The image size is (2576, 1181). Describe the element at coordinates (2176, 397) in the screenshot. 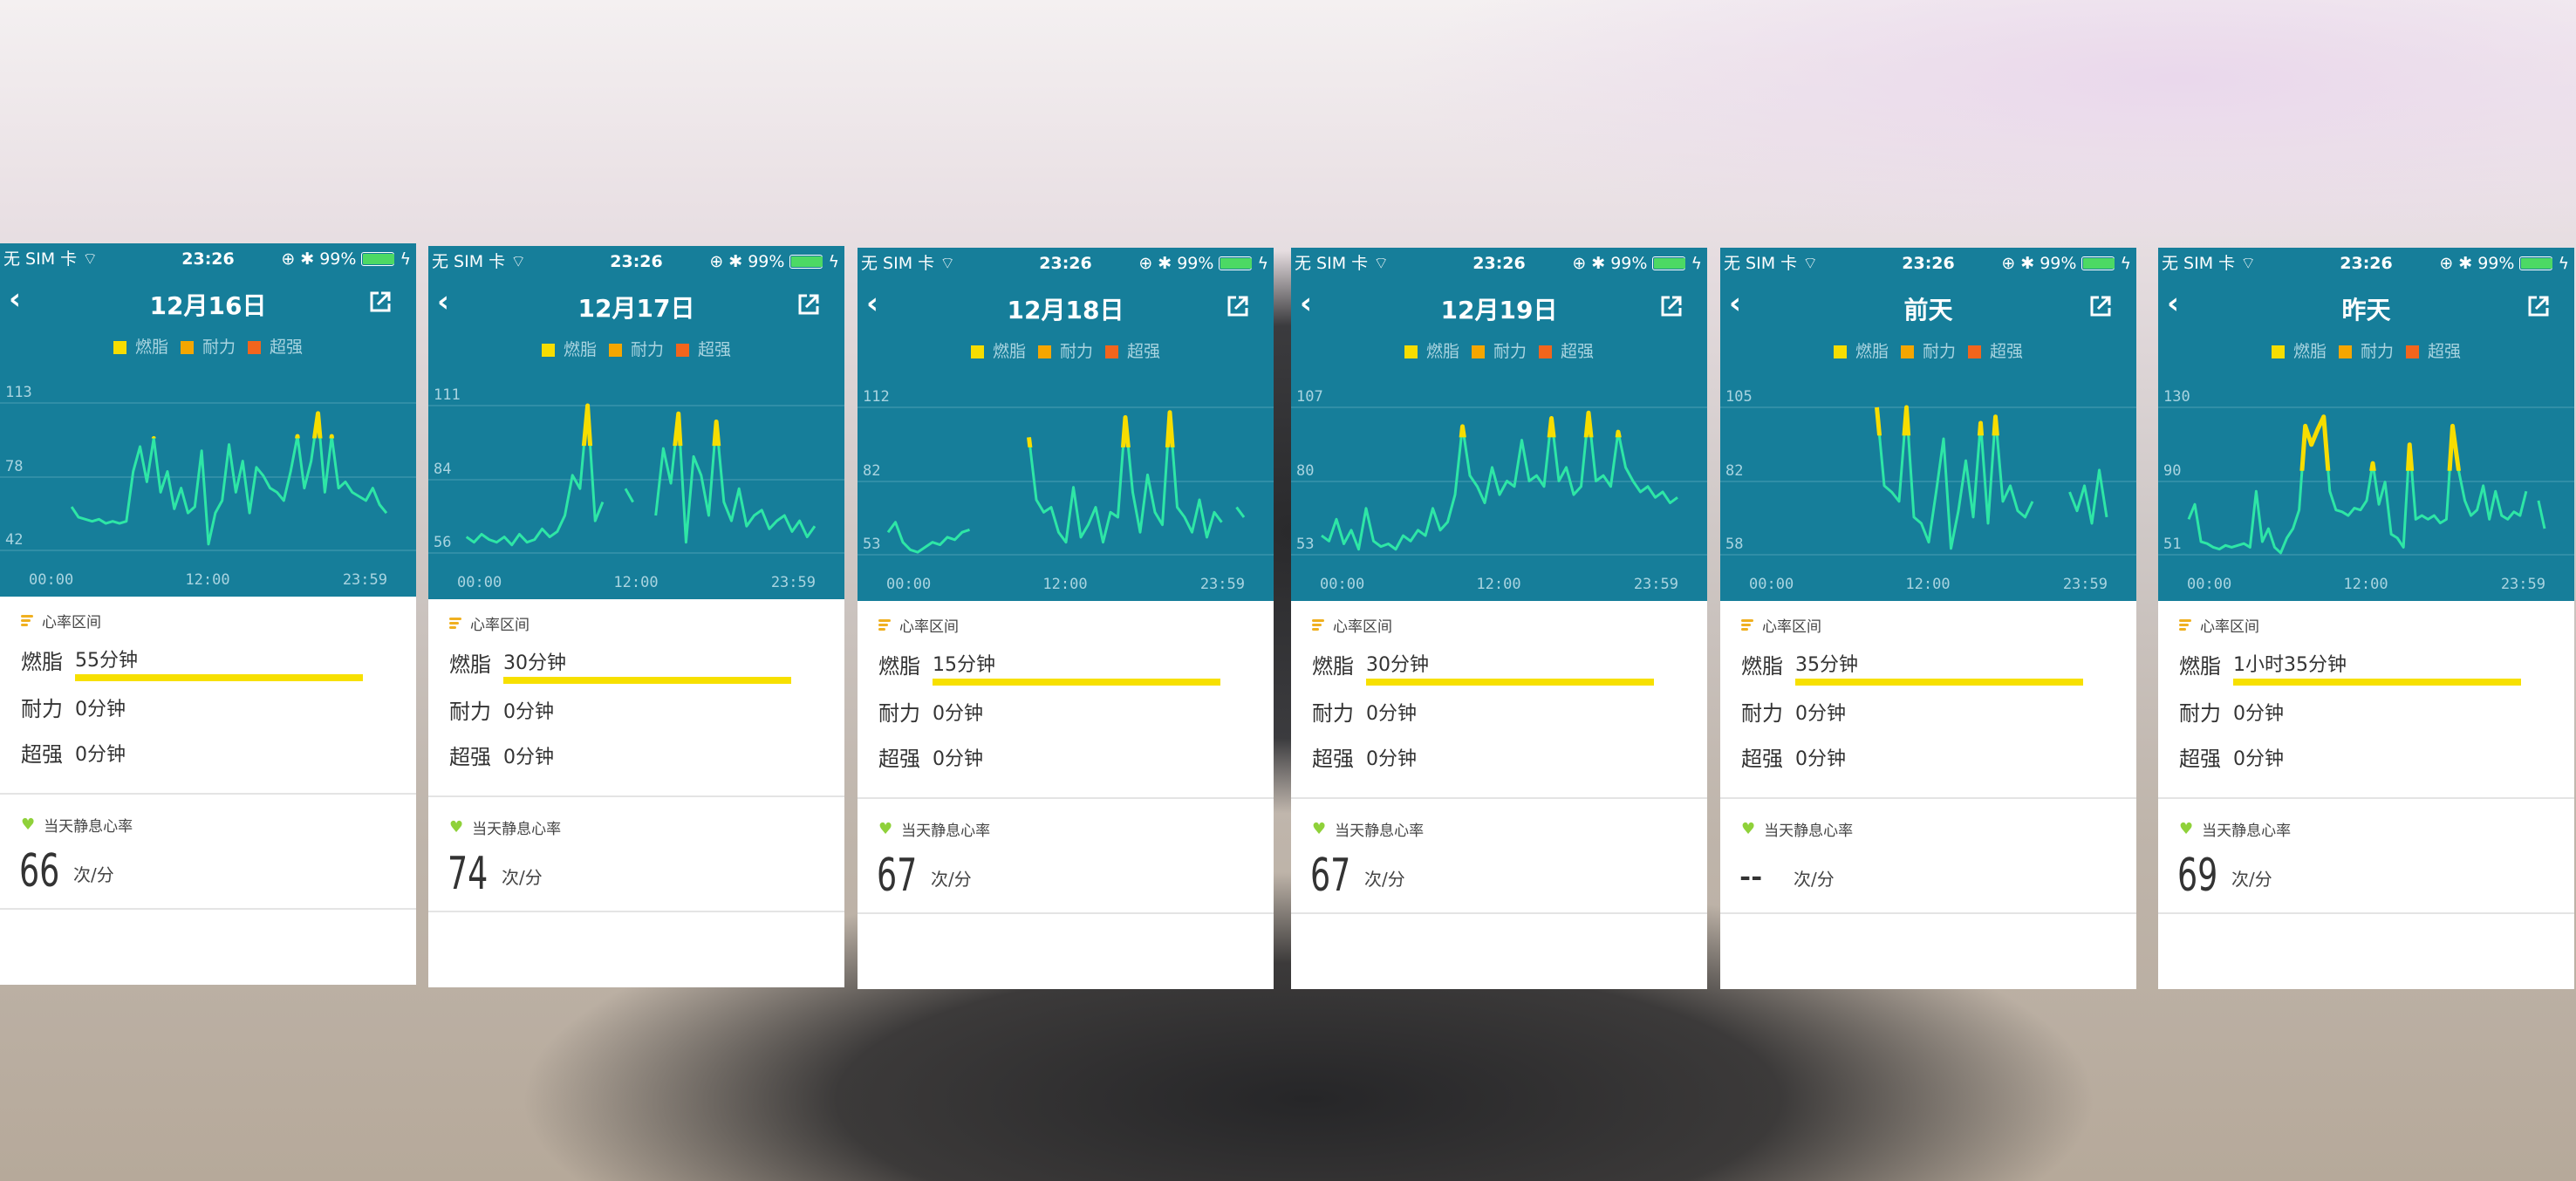

I see `y-tick-label: 130` at that location.